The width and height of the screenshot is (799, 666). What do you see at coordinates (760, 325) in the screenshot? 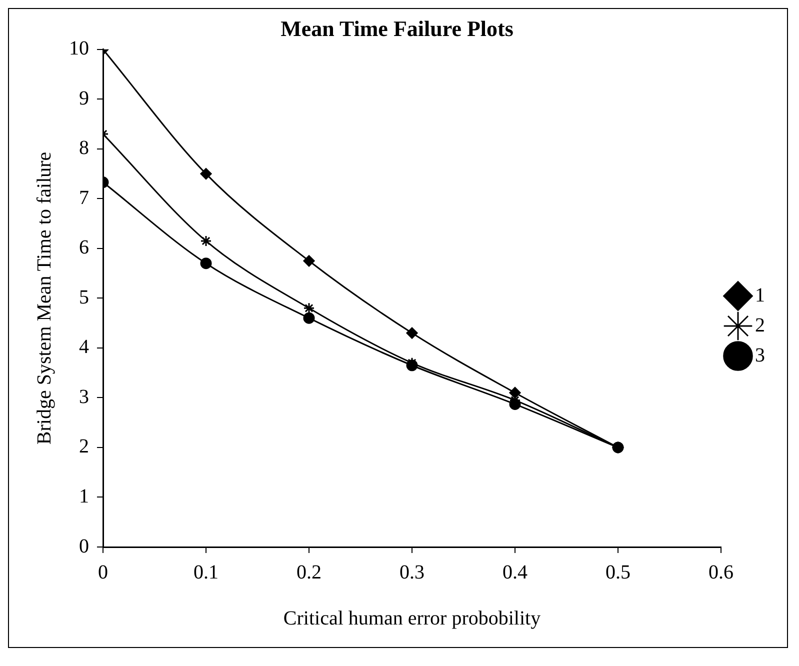
I see `legend-label: 2` at bounding box center [760, 325].